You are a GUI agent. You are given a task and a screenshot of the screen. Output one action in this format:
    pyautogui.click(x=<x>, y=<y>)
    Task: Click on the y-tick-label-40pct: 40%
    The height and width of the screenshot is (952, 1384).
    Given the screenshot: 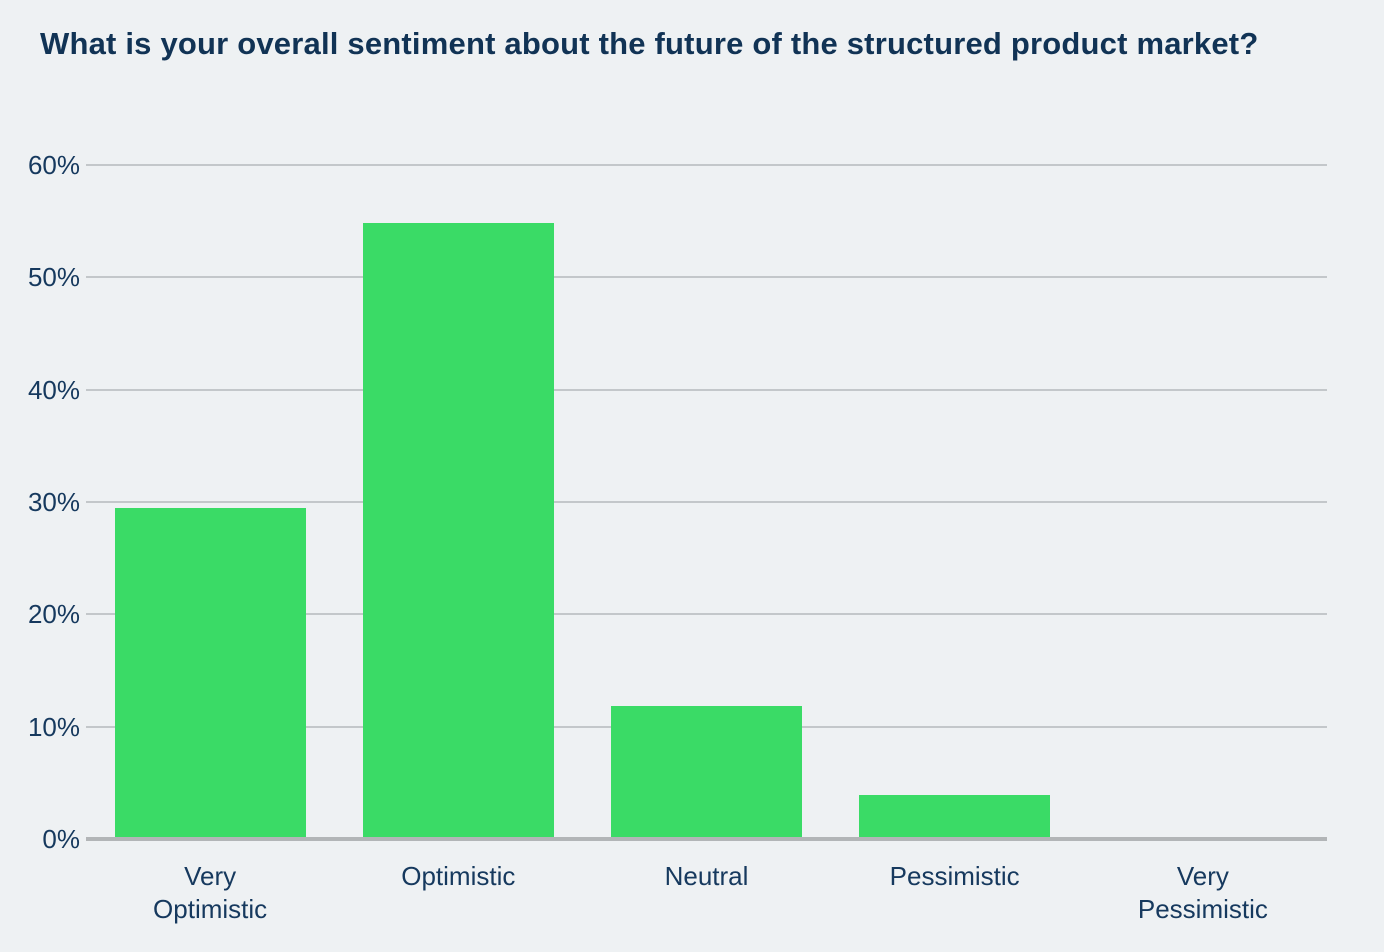 What is the action you would take?
    pyautogui.click(x=53, y=389)
    